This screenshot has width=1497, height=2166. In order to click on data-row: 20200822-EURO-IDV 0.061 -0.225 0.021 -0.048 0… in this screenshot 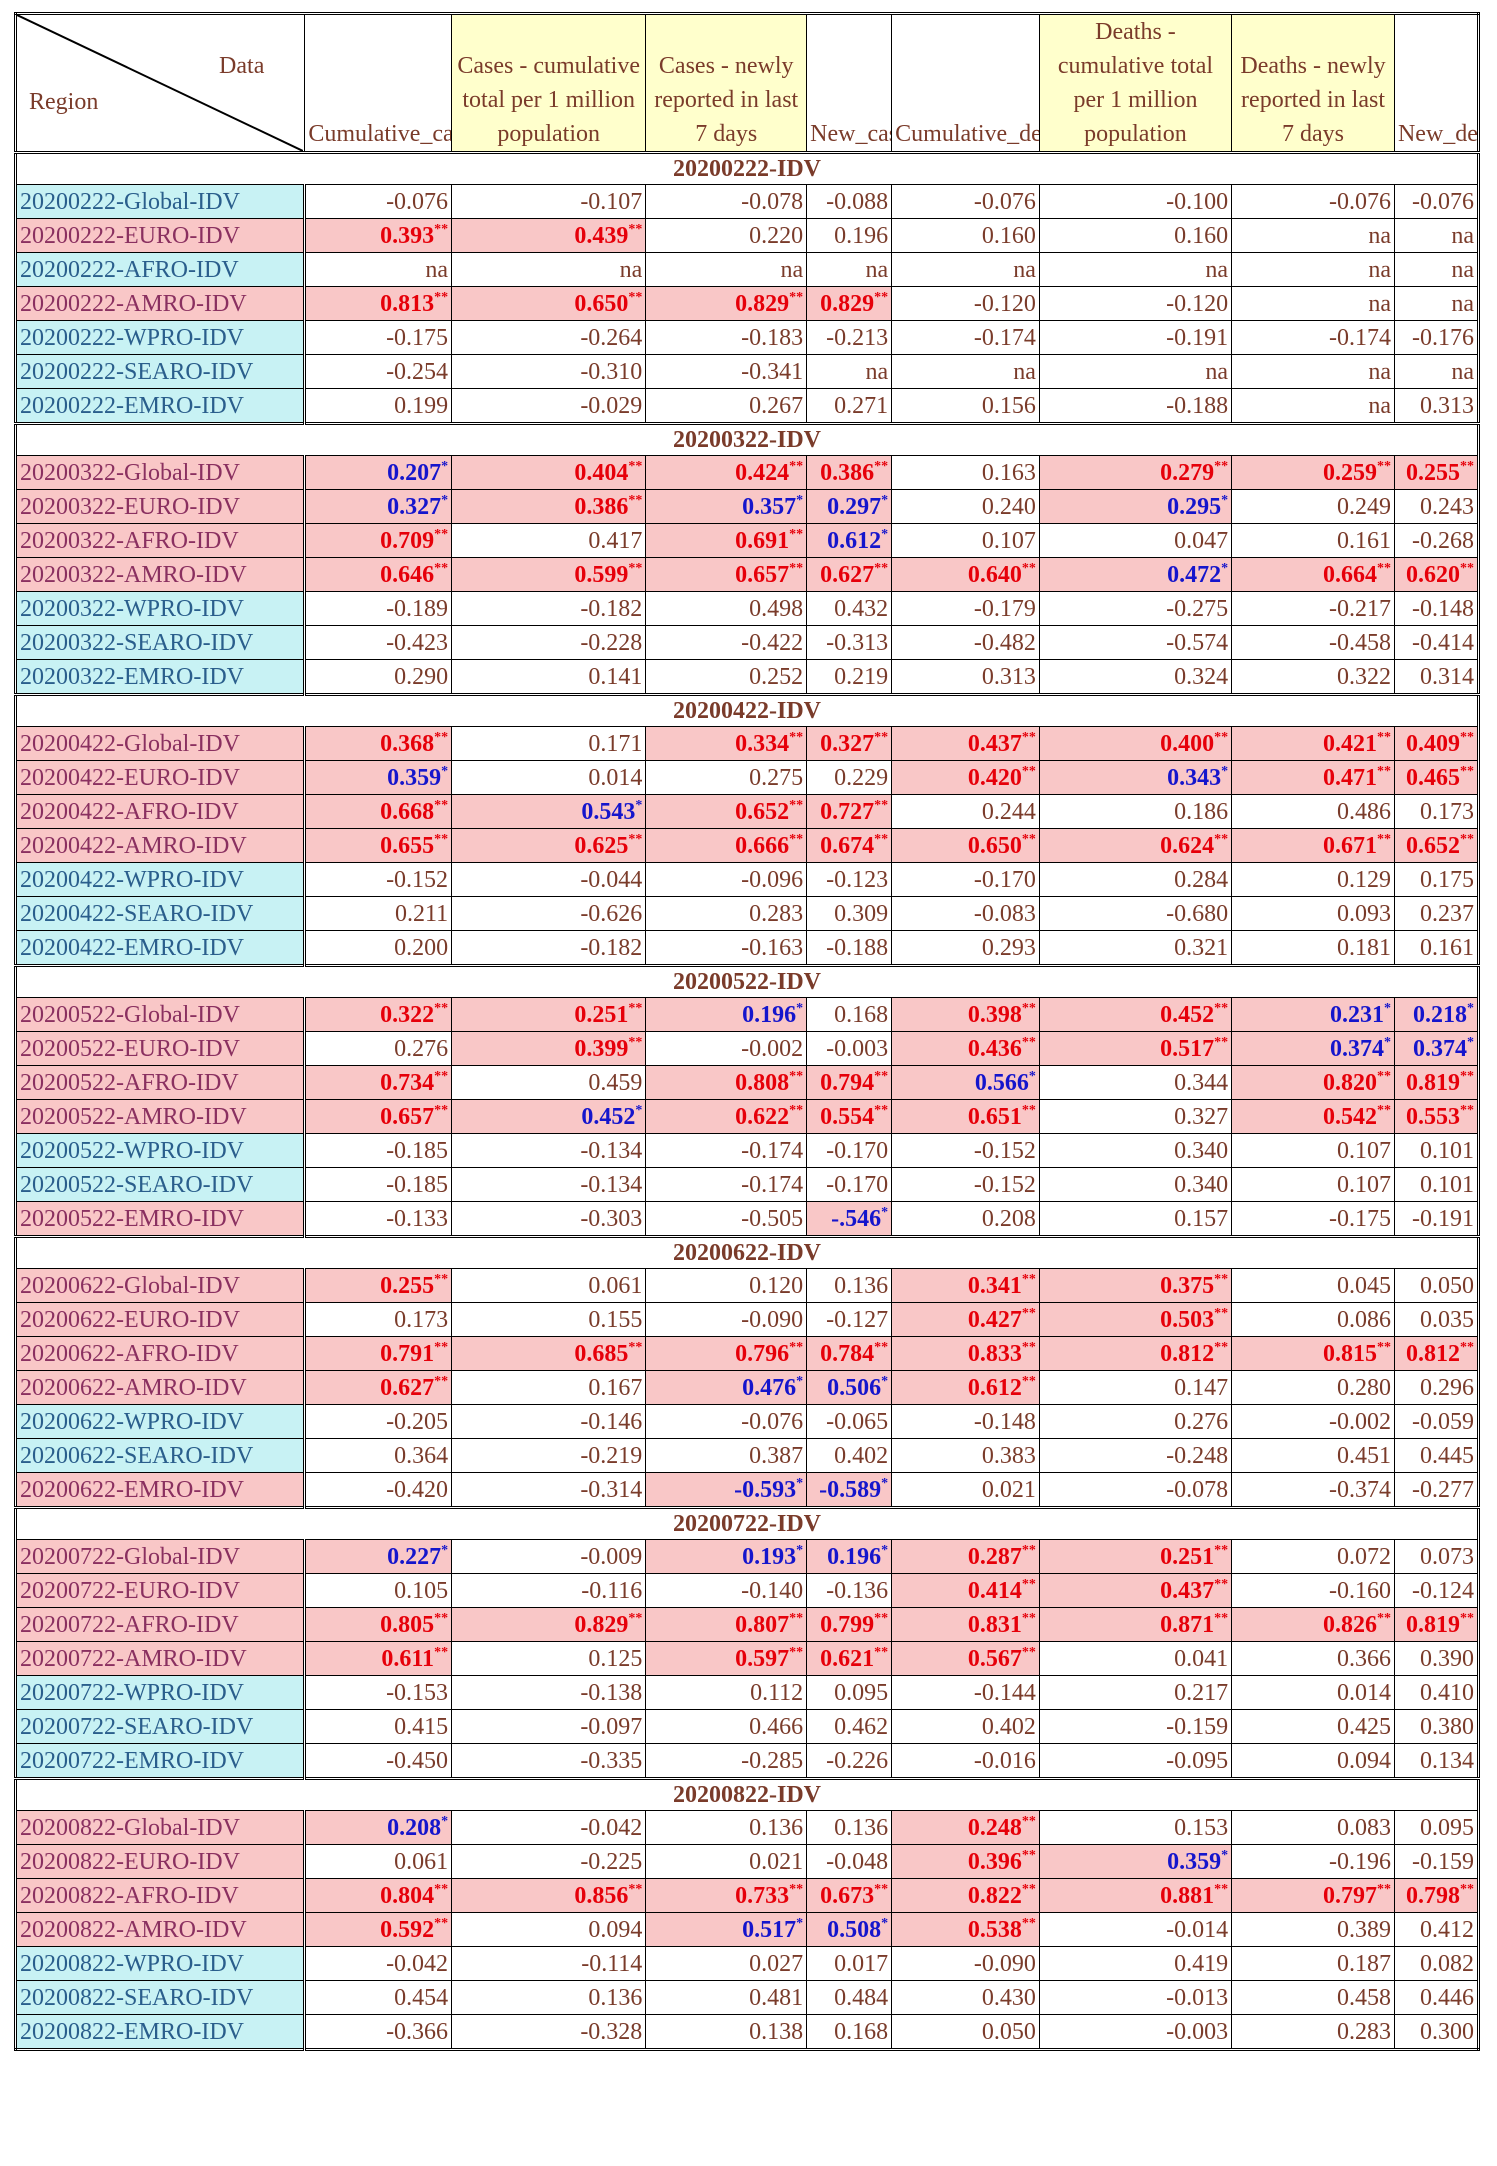, I will do `click(747, 1861)`.